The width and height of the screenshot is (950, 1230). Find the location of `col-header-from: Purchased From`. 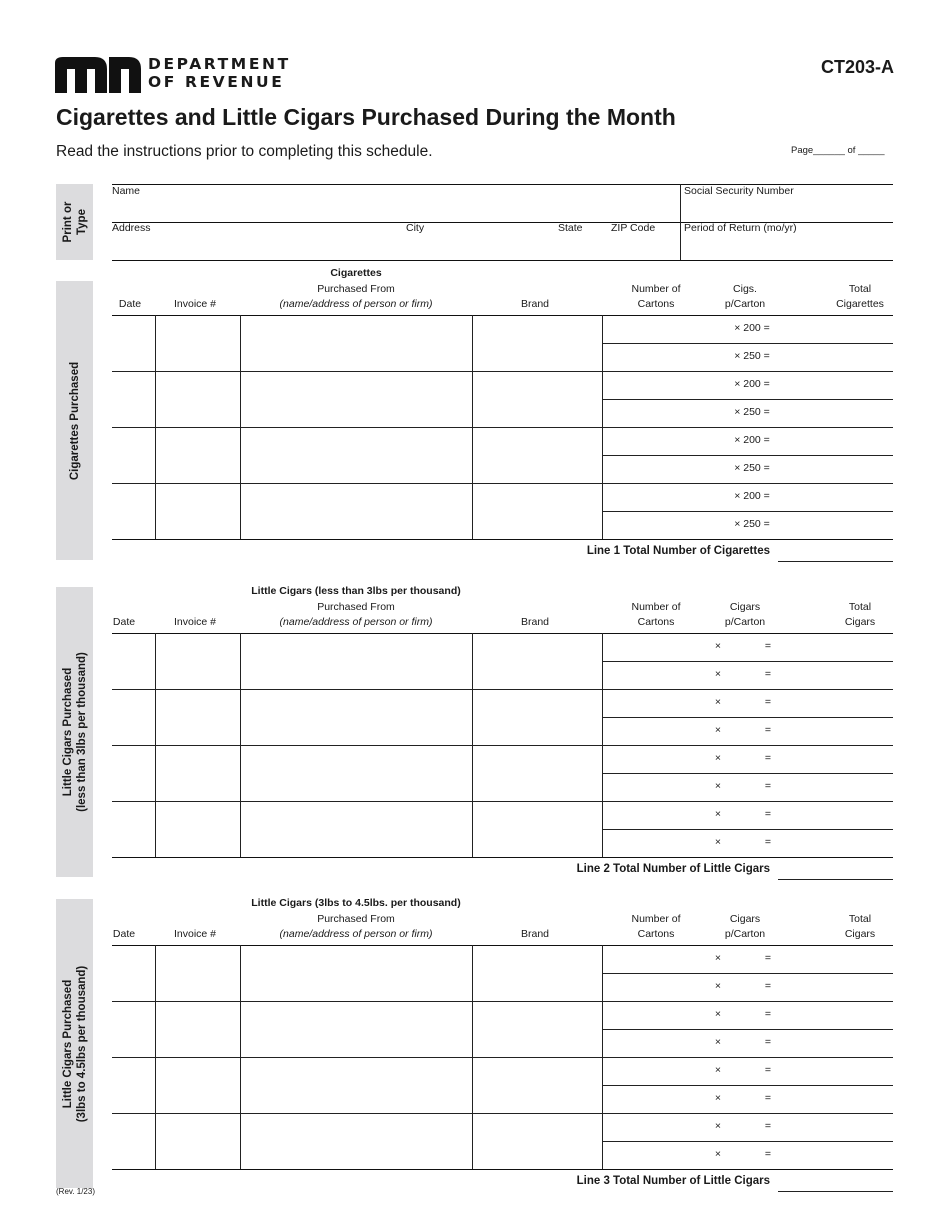

col-header-from: Purchased From is located at coordinates (356, 607).